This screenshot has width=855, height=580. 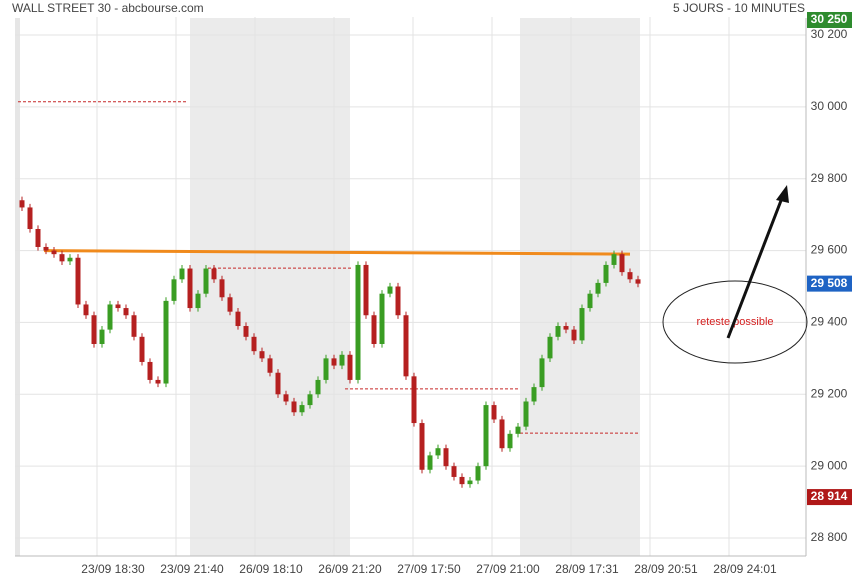 What do you see at coordinates (755, 268) in the screenshot?
I see `arrow` at bounding box center [755, 268].